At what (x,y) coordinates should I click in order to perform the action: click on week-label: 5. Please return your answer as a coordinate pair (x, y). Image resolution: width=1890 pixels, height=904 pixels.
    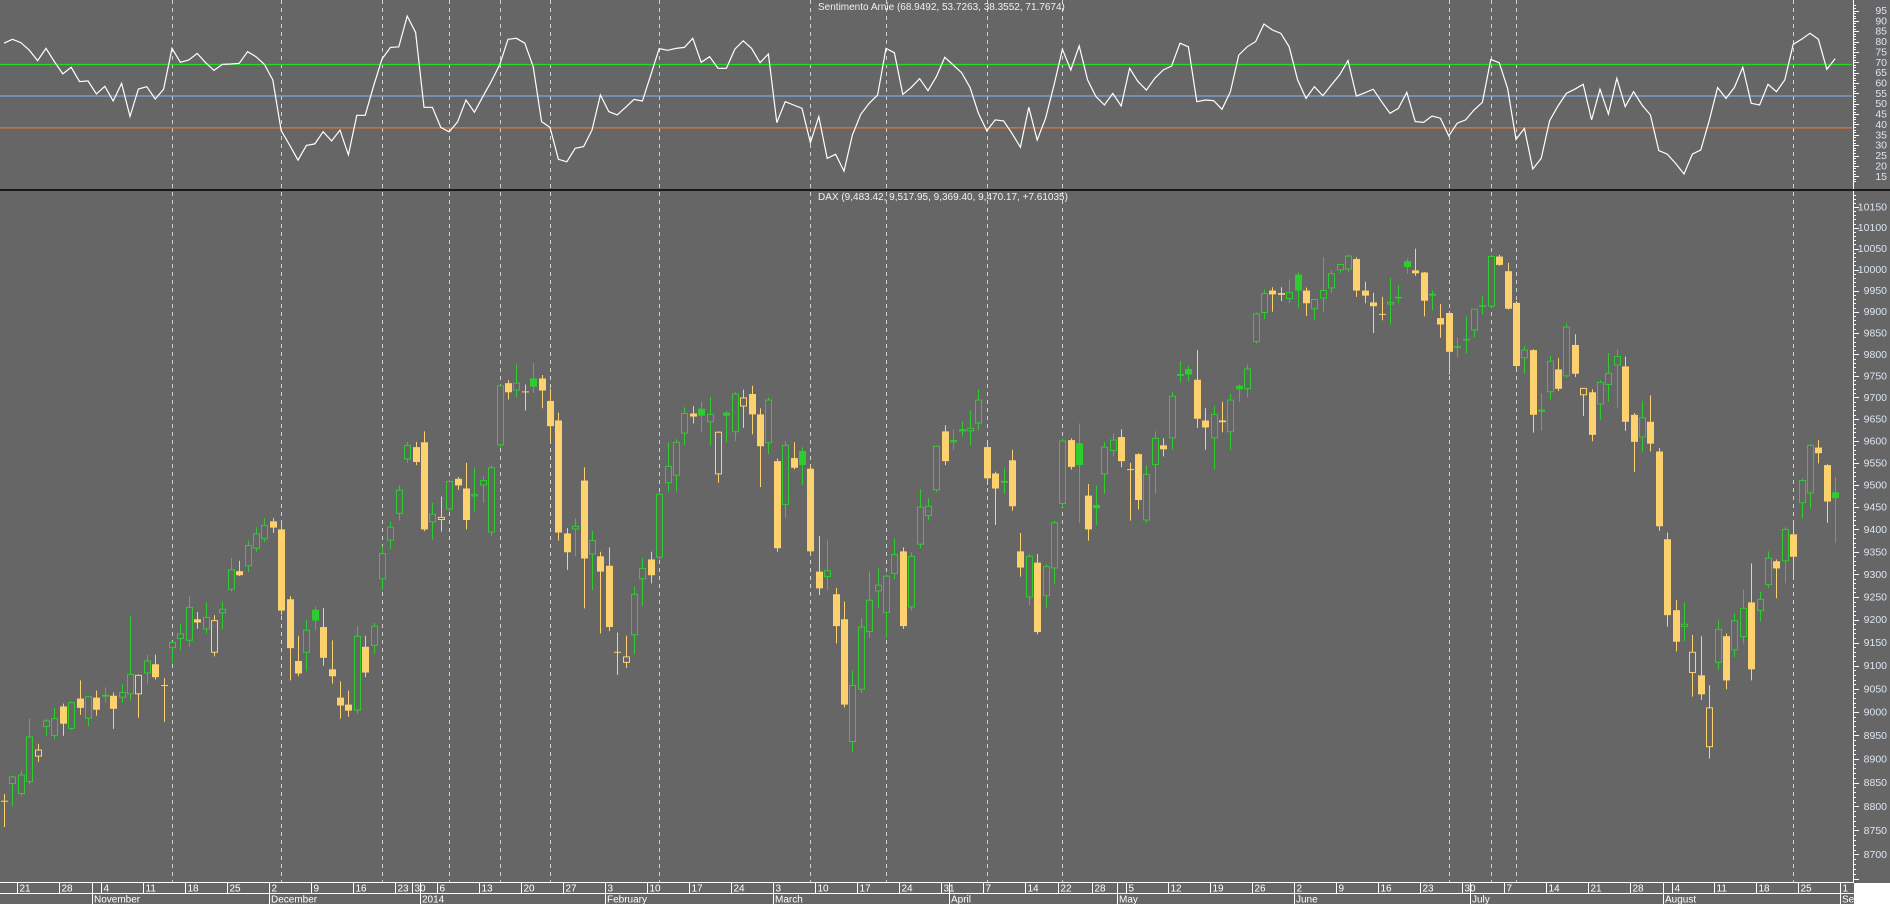
    Looking at the image, I should click on (1132, 889).